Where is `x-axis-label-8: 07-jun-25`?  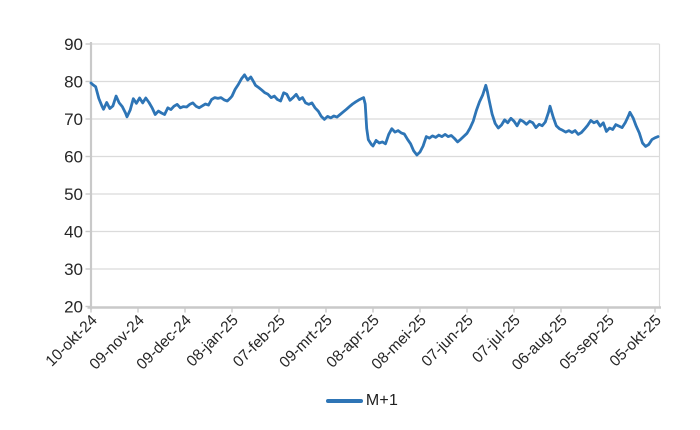 x-axis-label-8: 07-jun-25 is located at coordinates (447, 341).